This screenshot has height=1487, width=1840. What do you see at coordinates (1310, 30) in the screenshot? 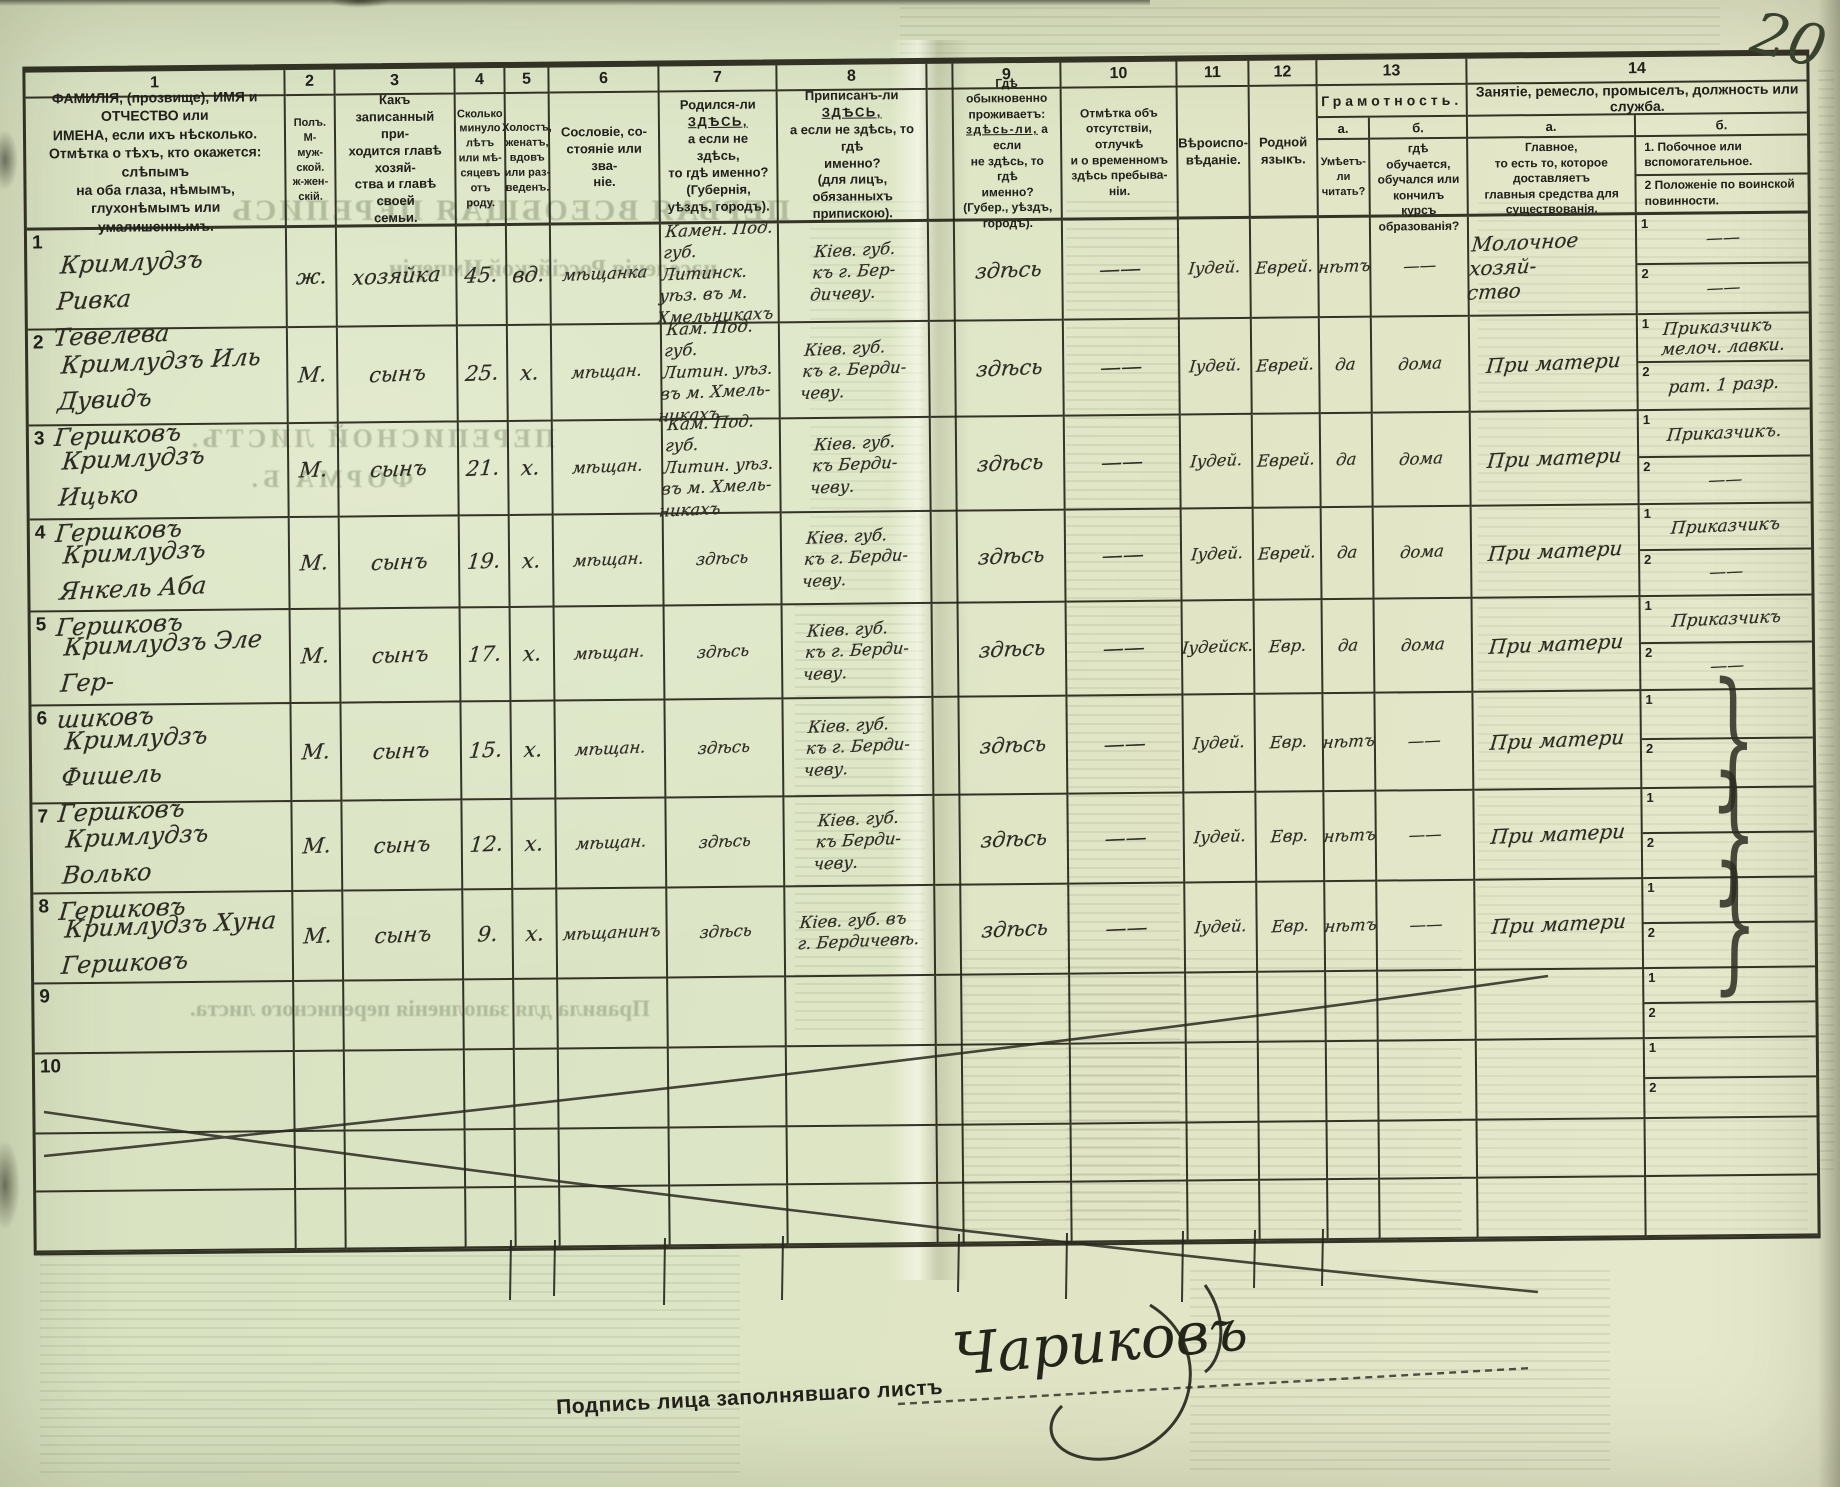
I see `bleedthrough-texture` at bounding box center [1310, 30].